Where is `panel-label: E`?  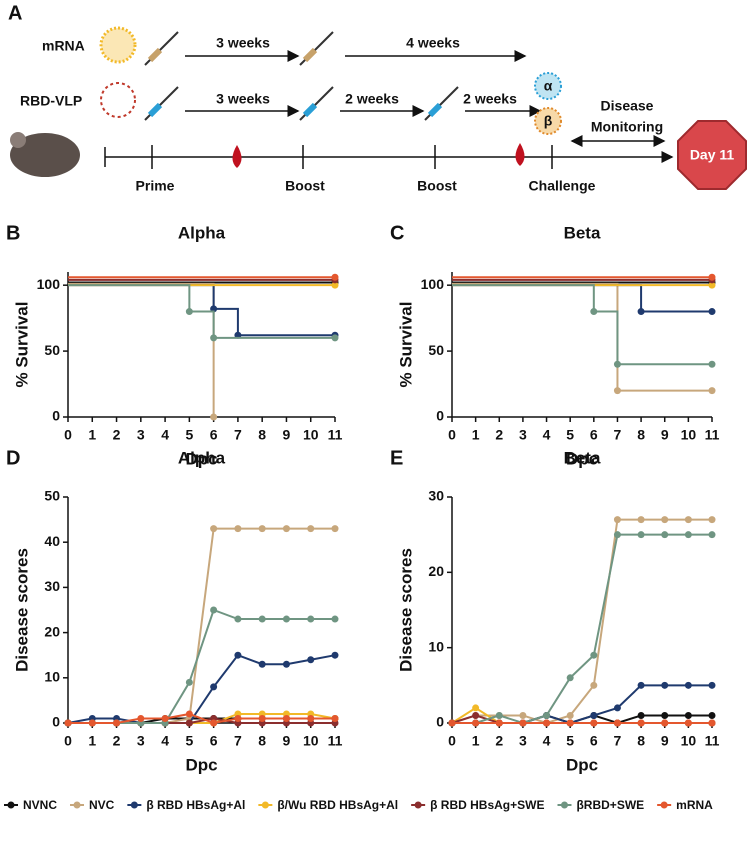
panel-label: E is located at coordinates (396, 458).